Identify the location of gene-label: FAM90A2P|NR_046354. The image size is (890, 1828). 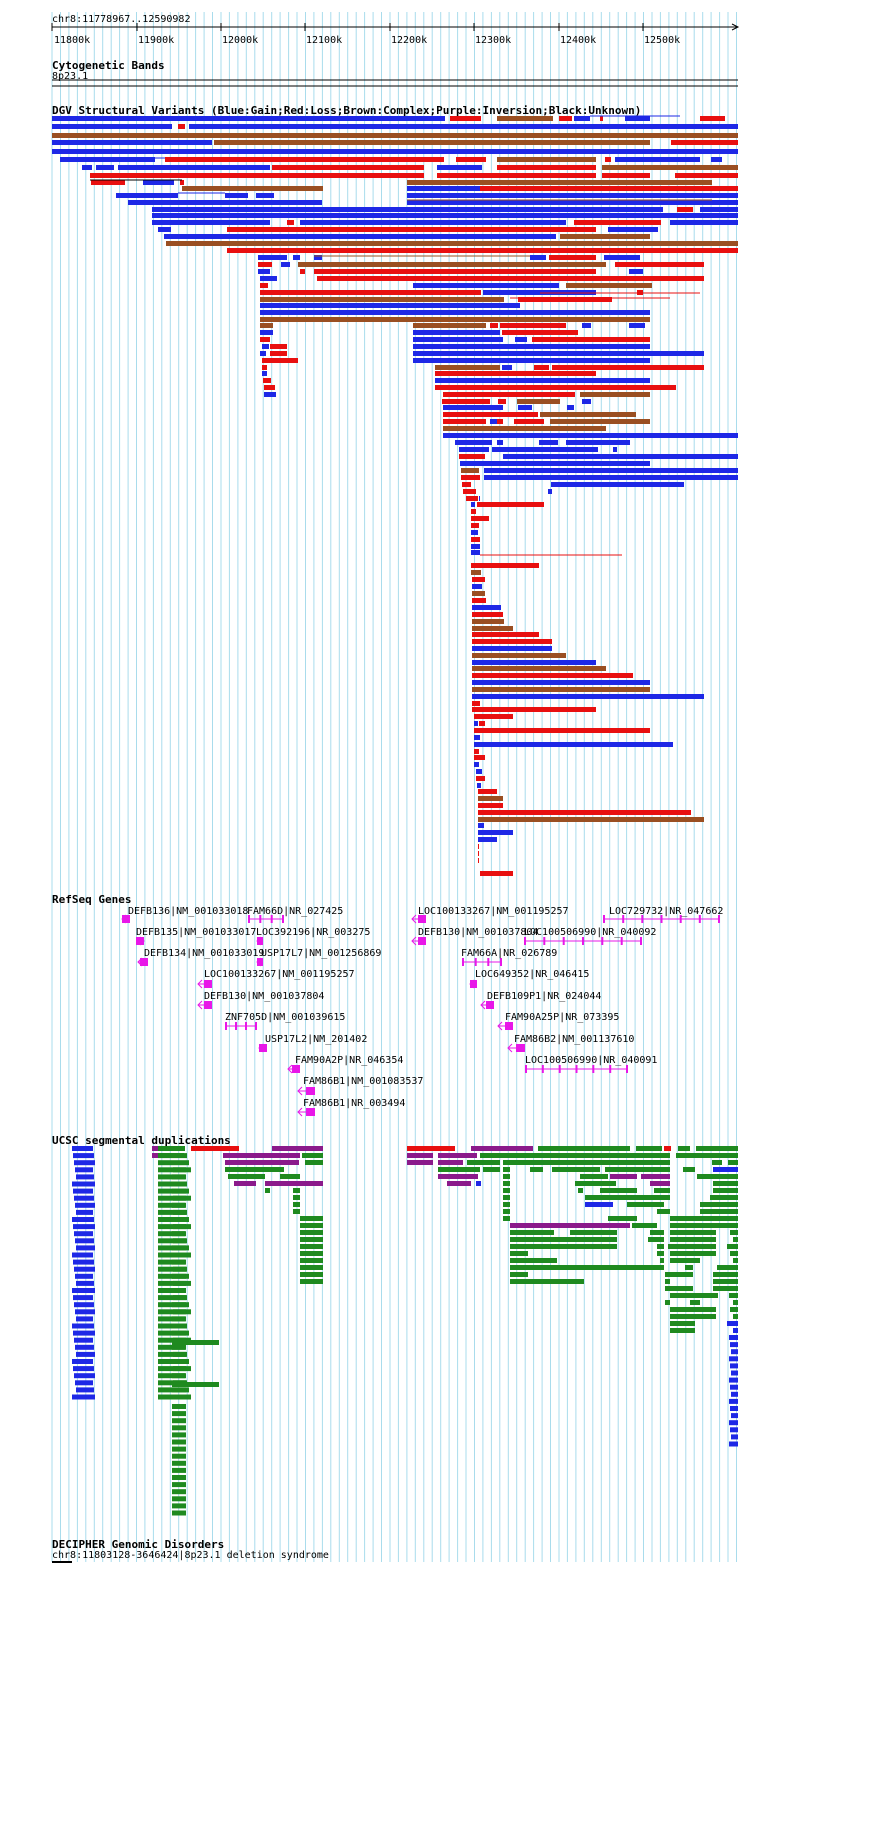
(349, 1060).